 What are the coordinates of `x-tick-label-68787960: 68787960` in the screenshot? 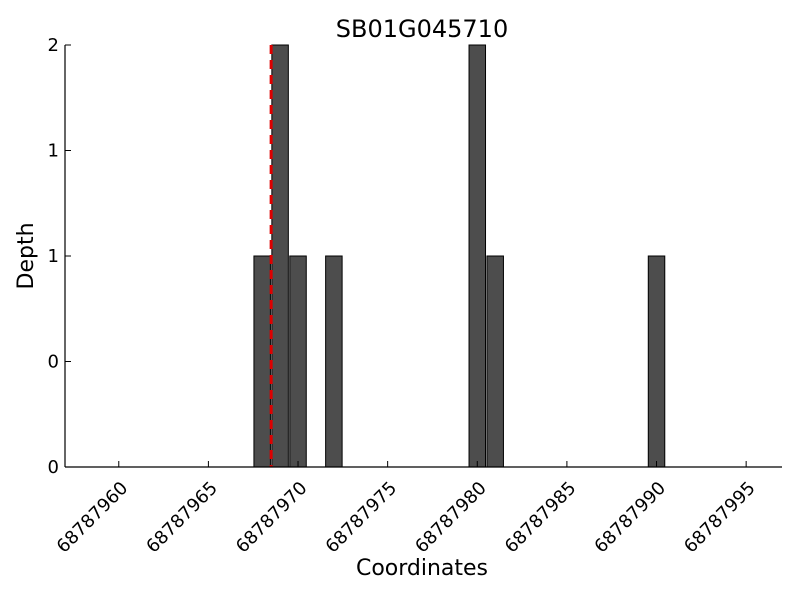 It's located at (93, 518).